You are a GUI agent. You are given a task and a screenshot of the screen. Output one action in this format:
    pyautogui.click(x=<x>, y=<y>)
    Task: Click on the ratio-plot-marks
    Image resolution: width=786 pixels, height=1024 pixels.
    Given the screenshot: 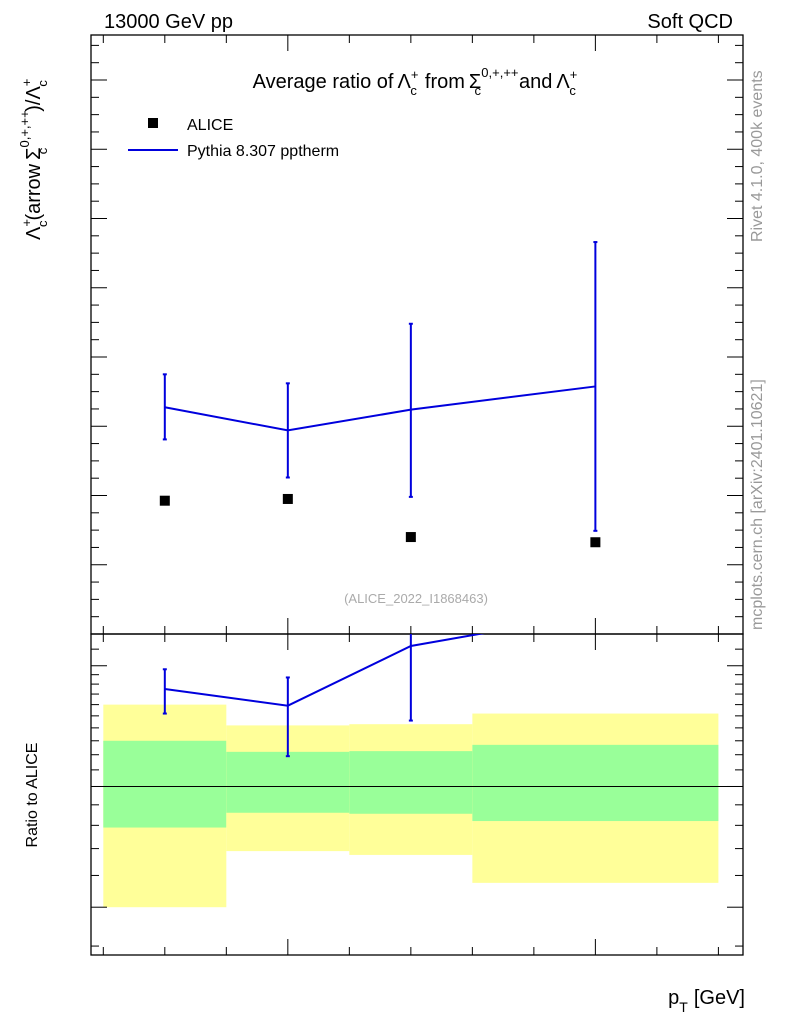 What is the action you would take?
    pyautogui.click(x=417, y=710)
    